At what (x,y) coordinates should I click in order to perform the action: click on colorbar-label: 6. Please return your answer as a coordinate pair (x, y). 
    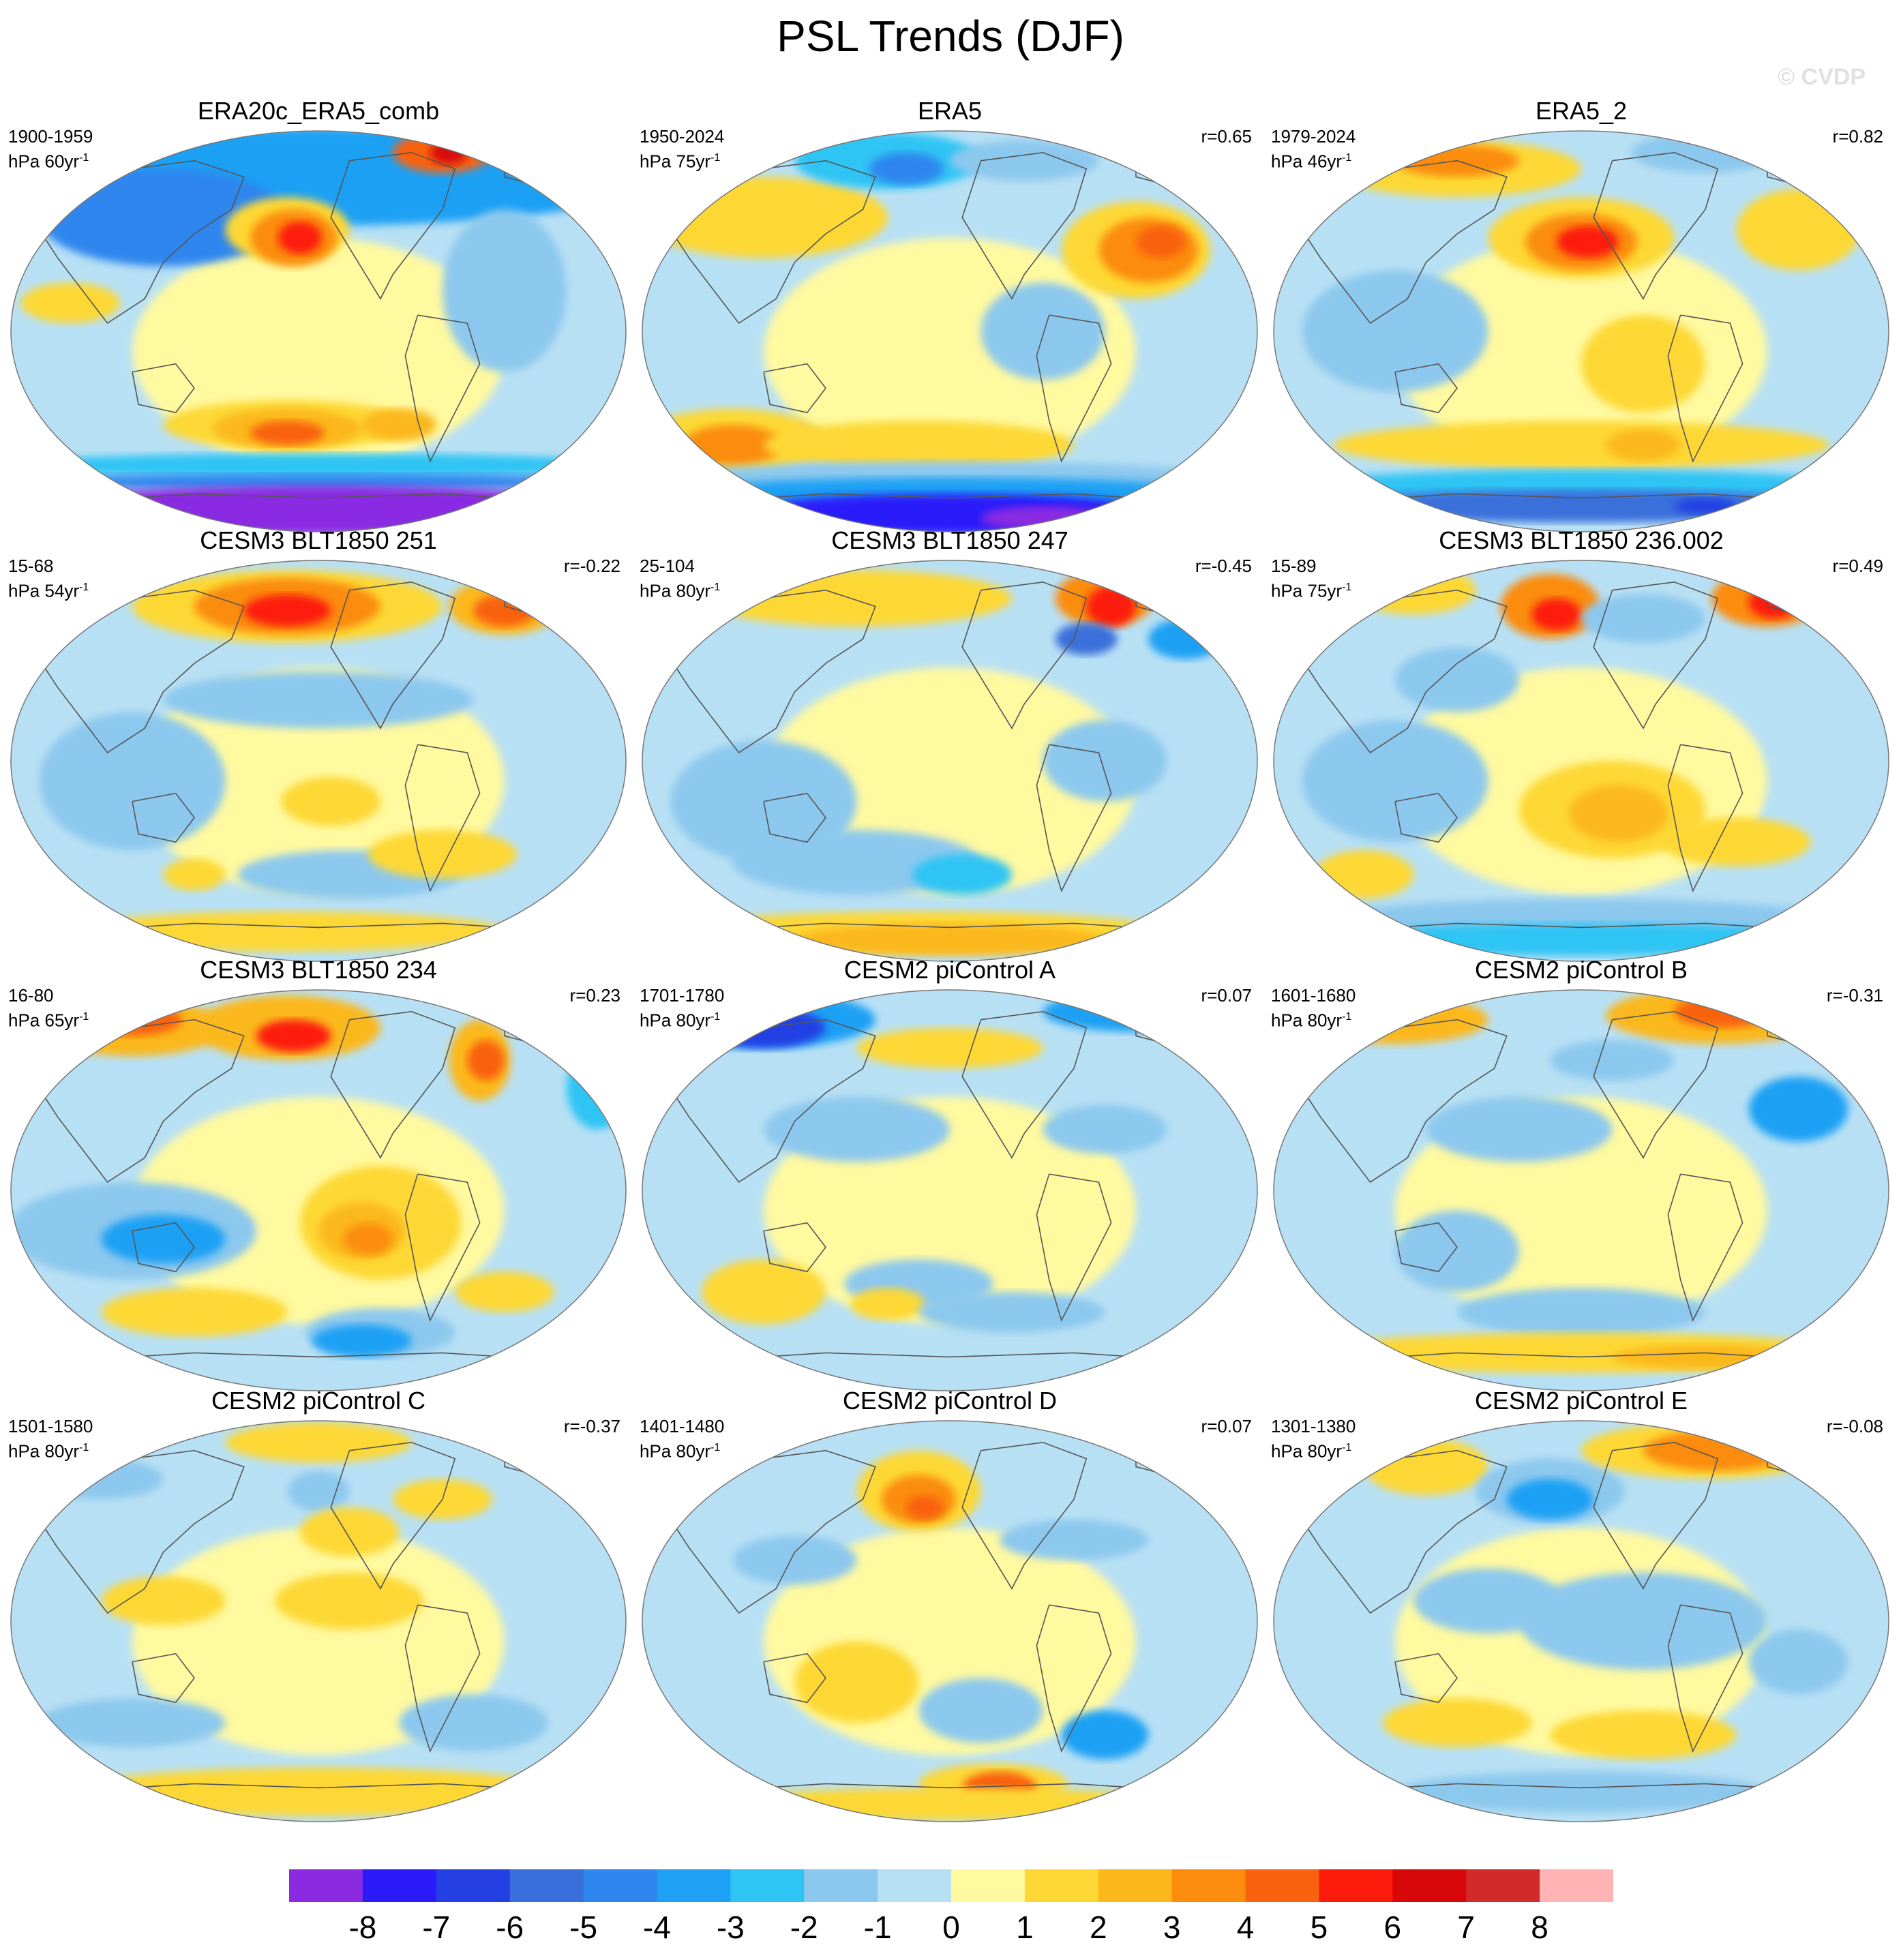
    Looking at the image, I should click on (1392, 1928).